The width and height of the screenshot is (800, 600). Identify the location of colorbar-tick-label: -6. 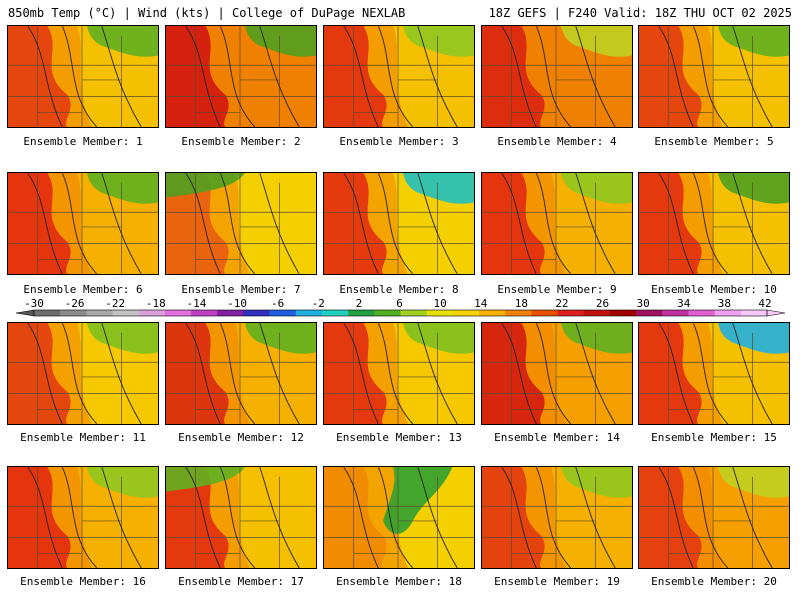
(278, 303).